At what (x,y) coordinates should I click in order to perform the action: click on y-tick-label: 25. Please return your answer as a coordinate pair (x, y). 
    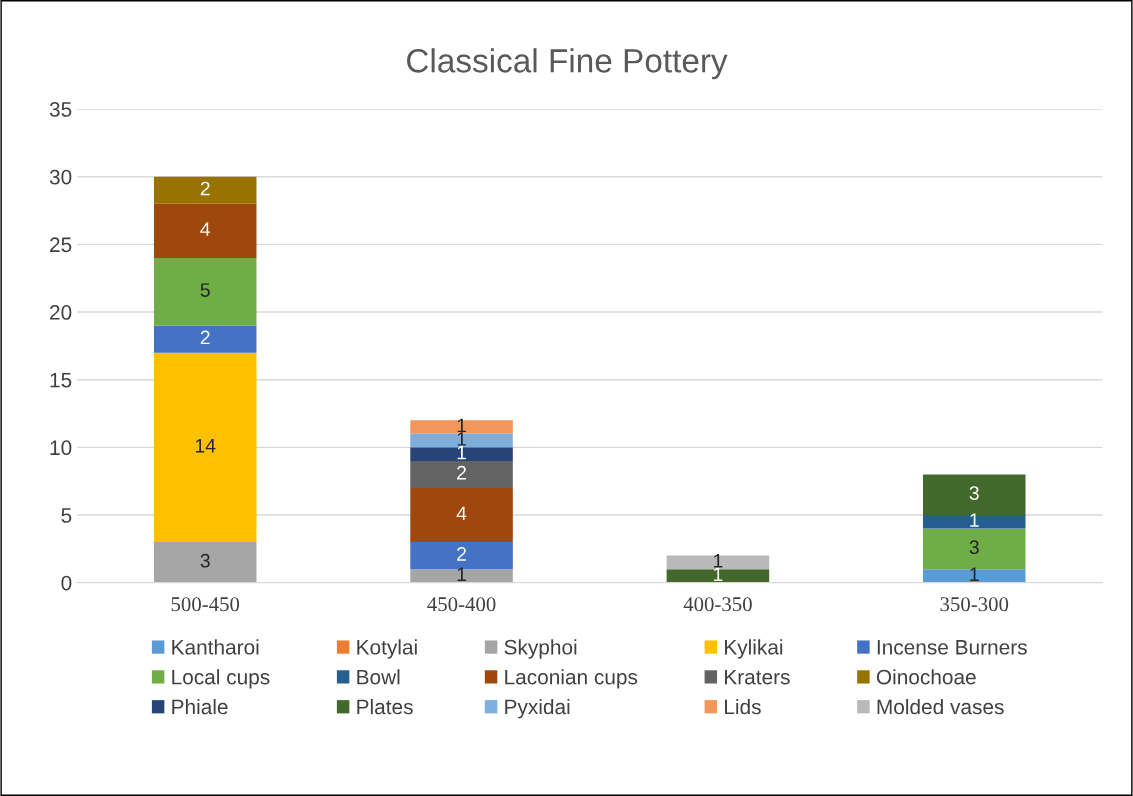
    Looking at the image, I should click on (61, 245).